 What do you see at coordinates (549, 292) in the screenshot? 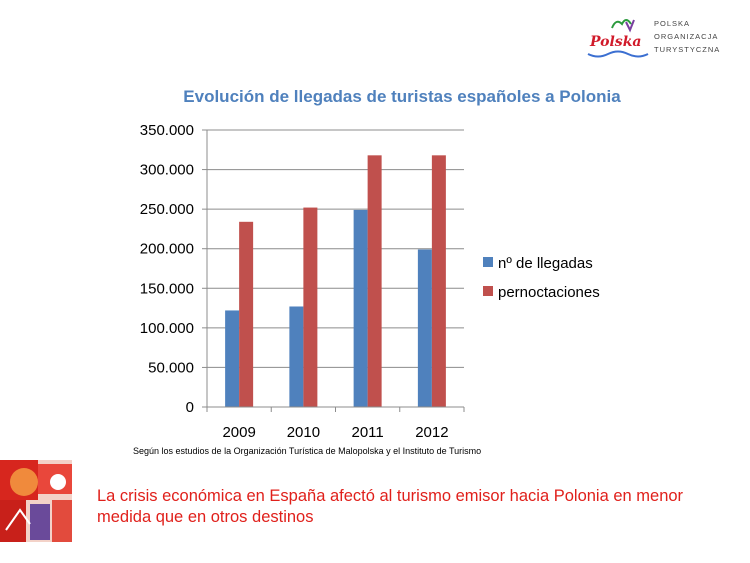
I see `legend-label-pernoctaciones: pernoctaciones` at bounding box center [549, 292].